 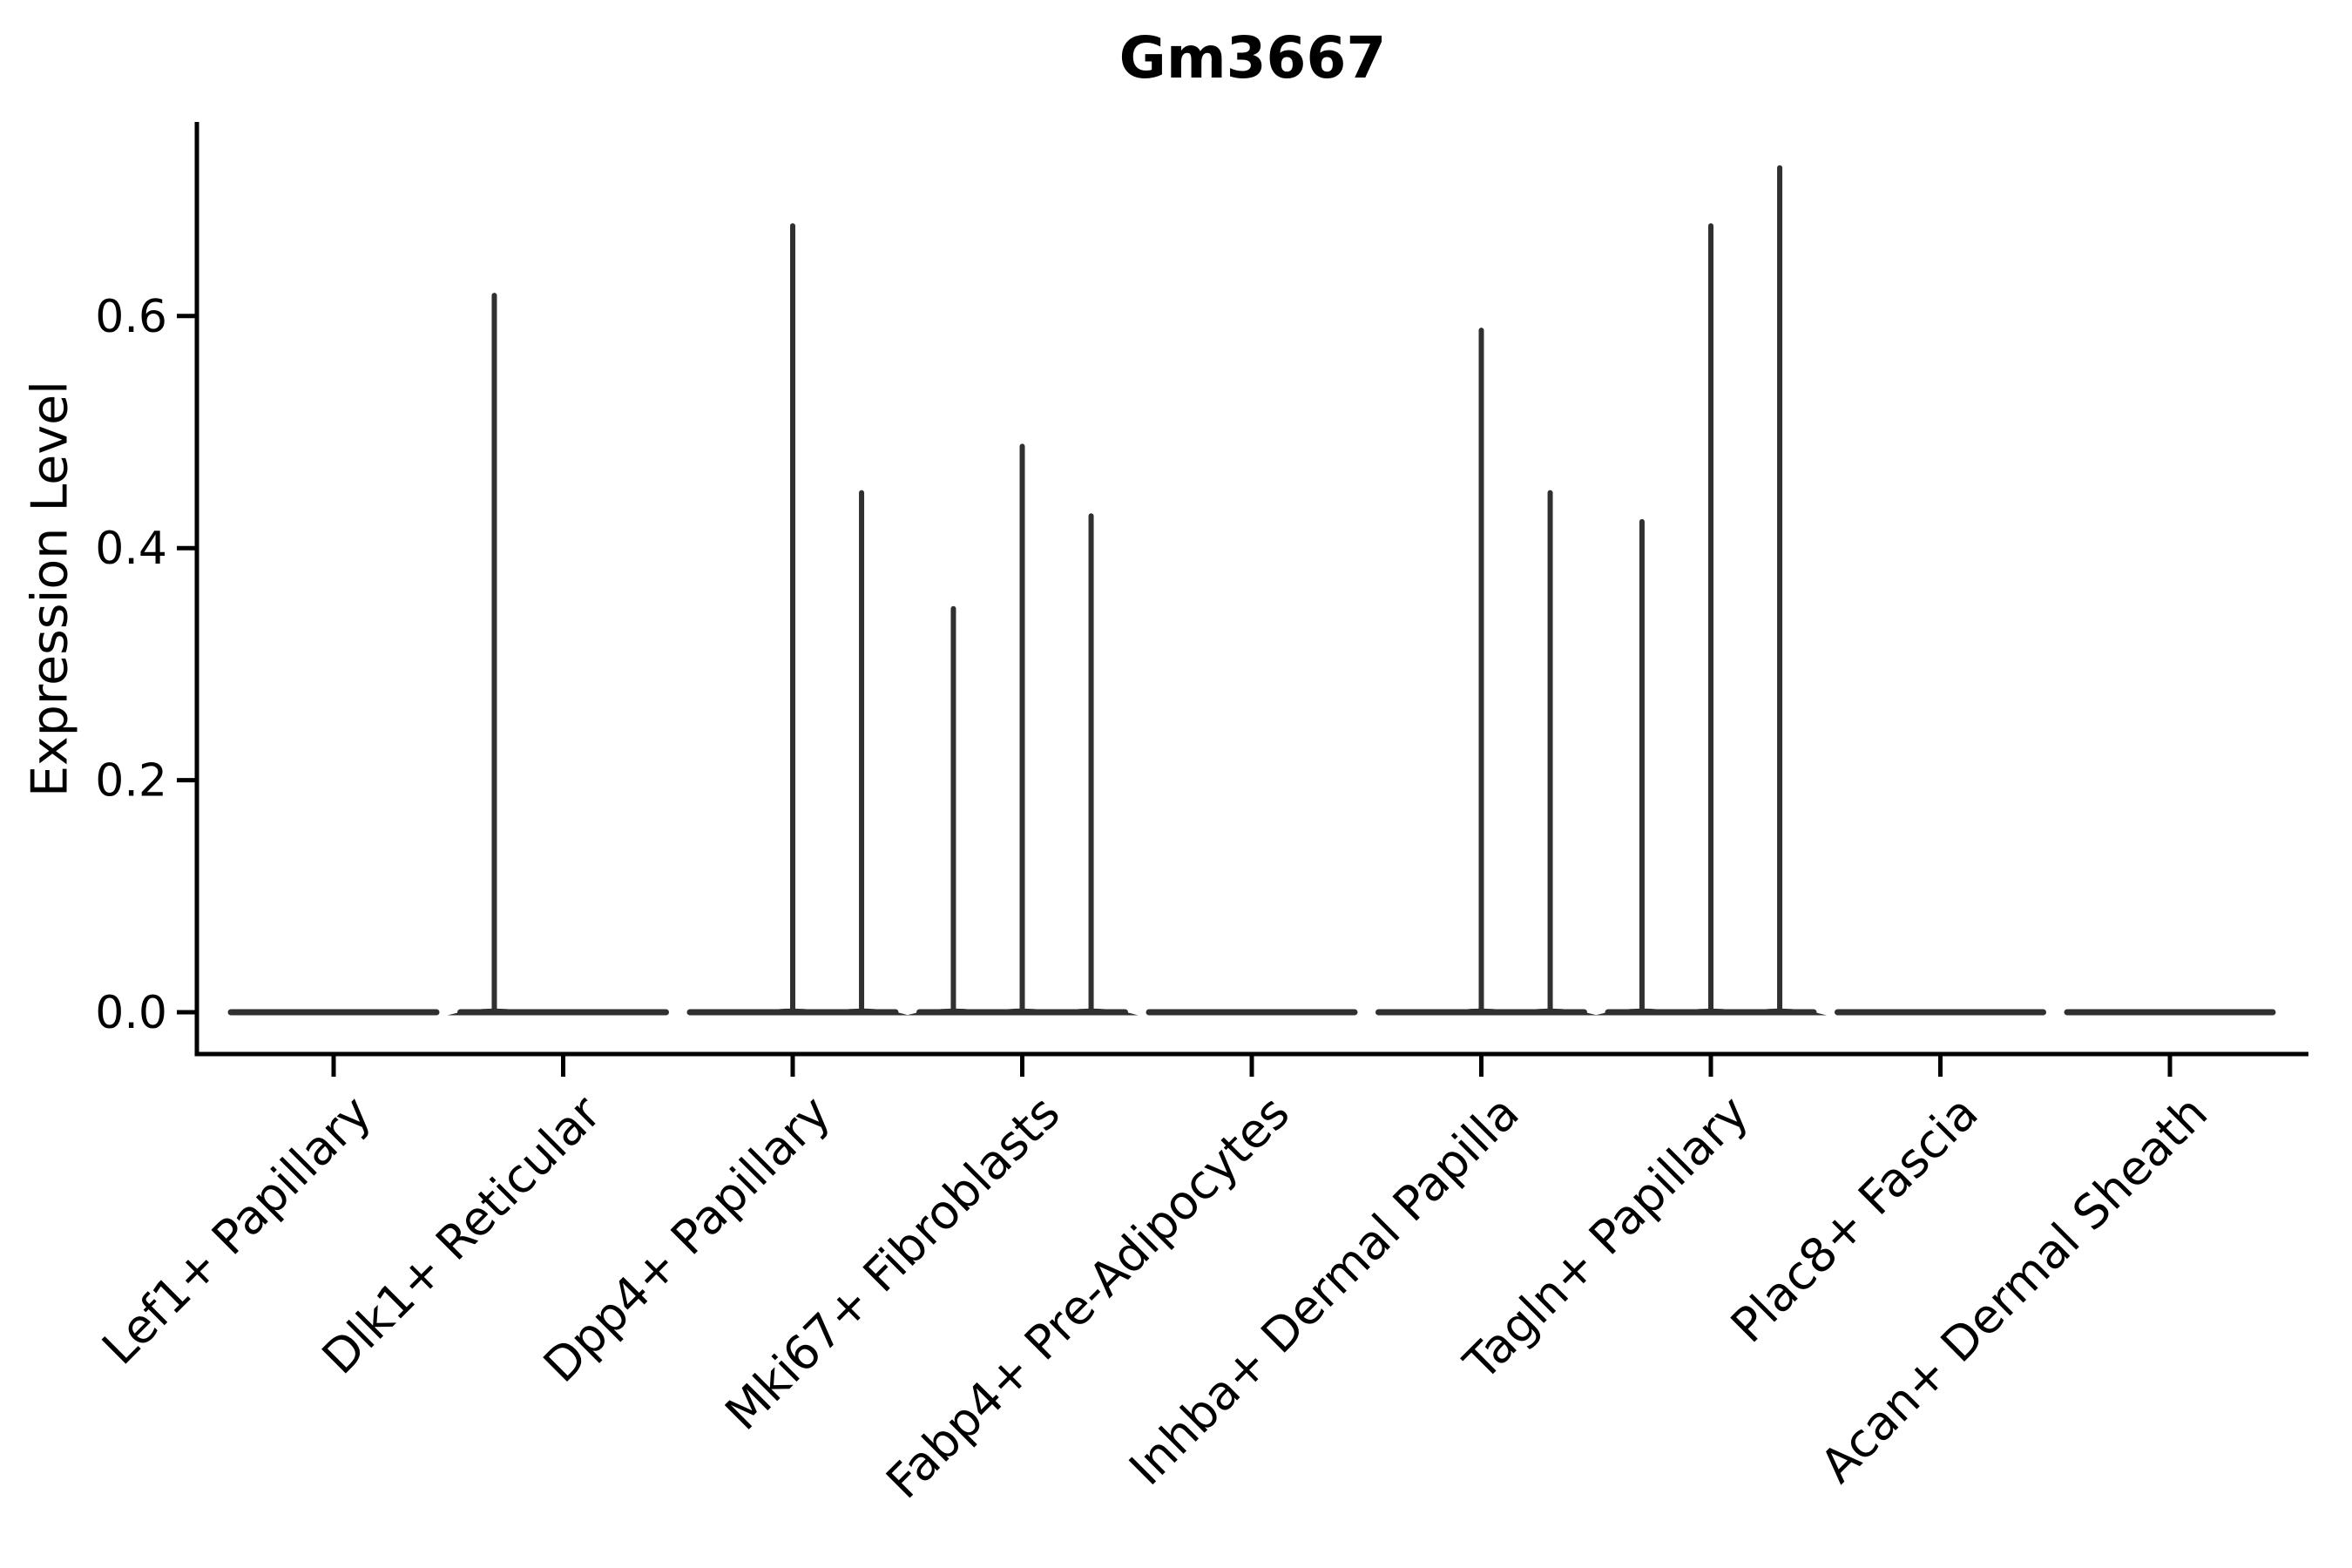 What do you see at coordinates (131, 781) in the screenshot?
I see `y-tick-label: 0.2` at bounding box center [131, 781].